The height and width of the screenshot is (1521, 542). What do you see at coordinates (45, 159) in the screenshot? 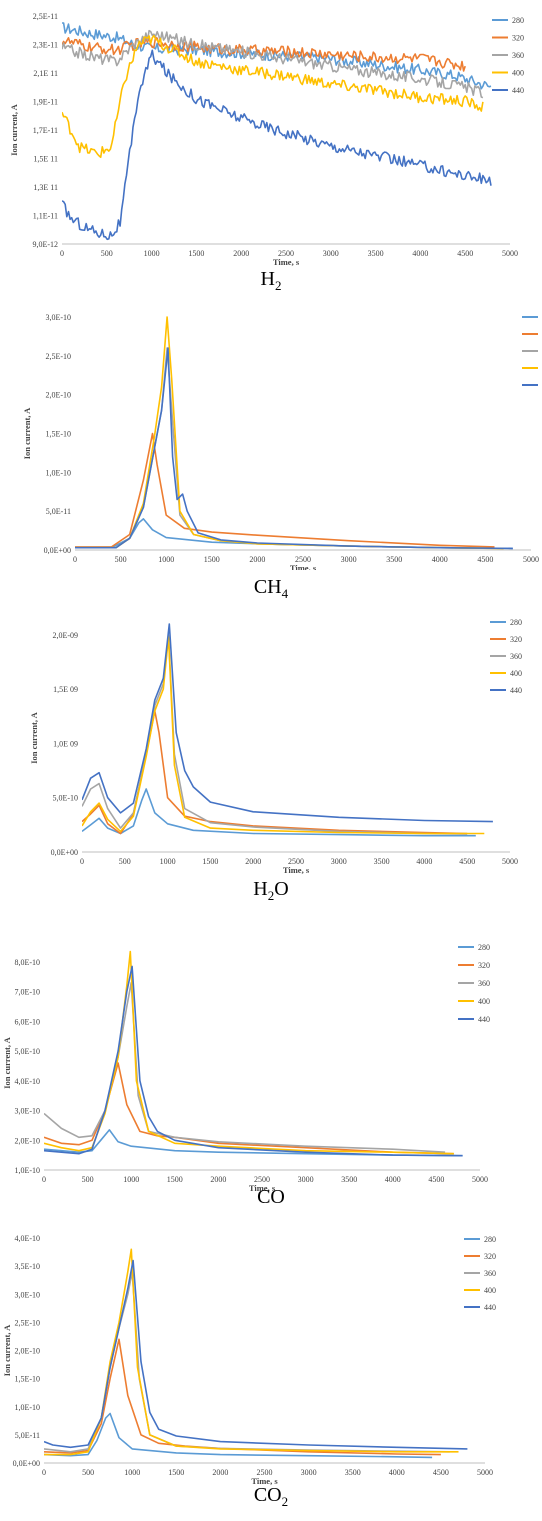
I see `y-tick-label: 1,5E 11` at bounding box center [45, 159].